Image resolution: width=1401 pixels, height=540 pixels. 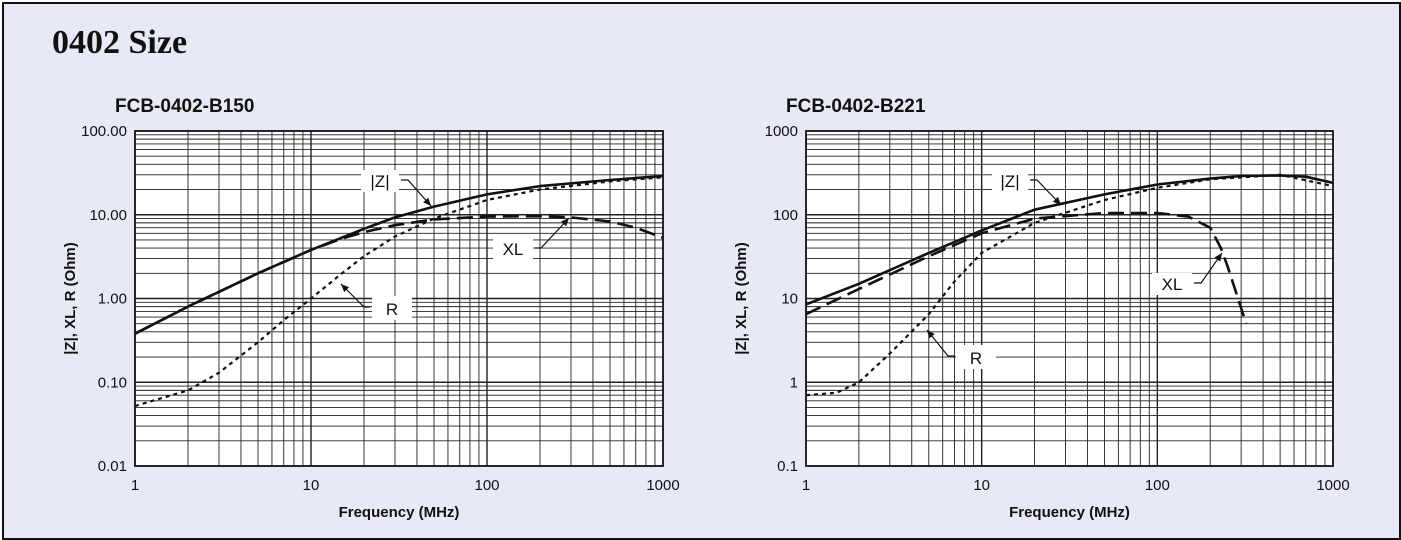 I want to click on y-tick-label: 1.00, so click(x=112, y=299).